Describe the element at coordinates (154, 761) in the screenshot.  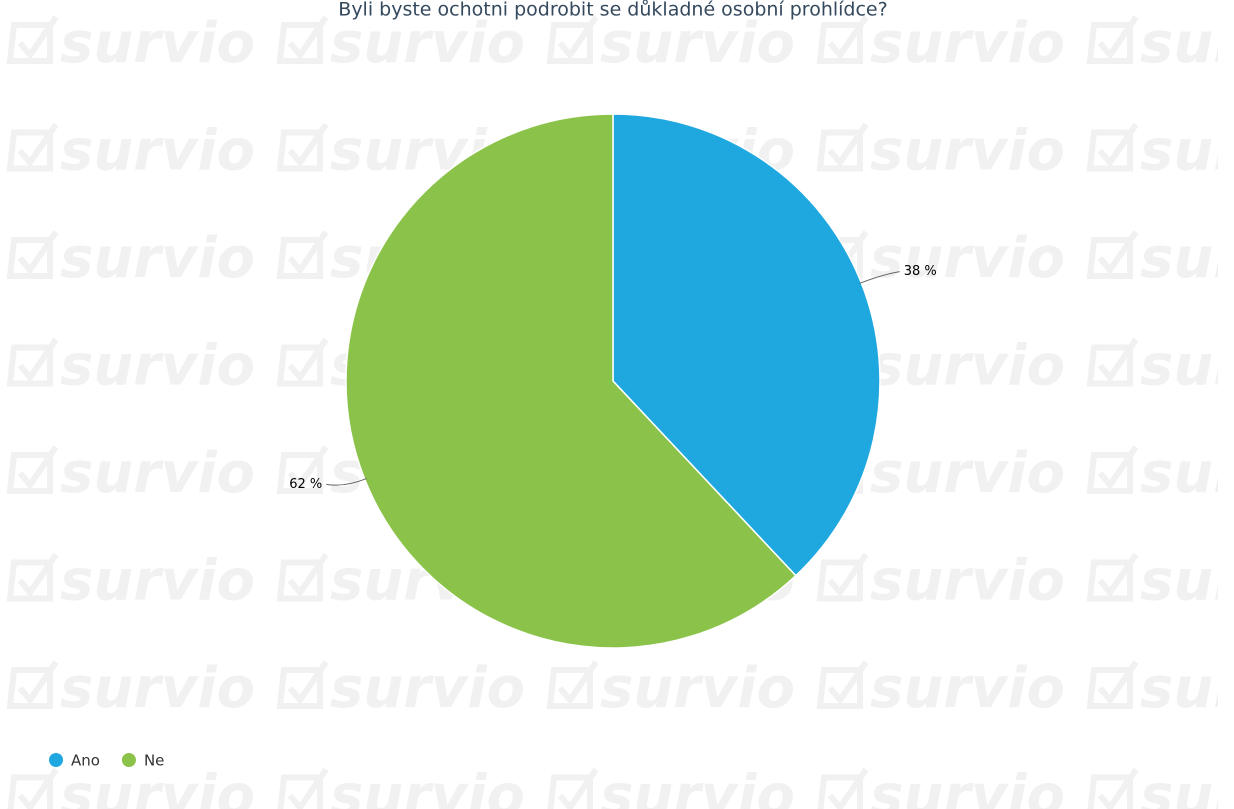
I see `legend-label: Ne` at that location.